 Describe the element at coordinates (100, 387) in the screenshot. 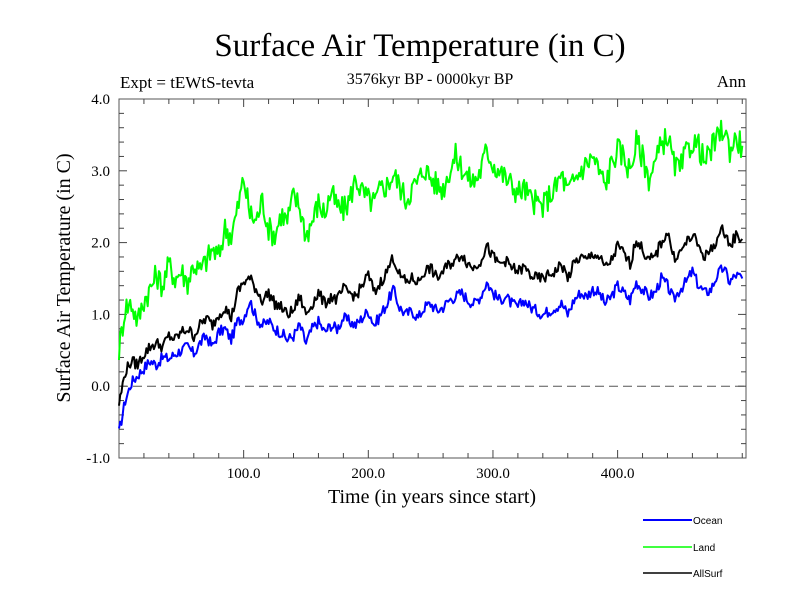

I see `y-tick-label: 0.0` at that location.